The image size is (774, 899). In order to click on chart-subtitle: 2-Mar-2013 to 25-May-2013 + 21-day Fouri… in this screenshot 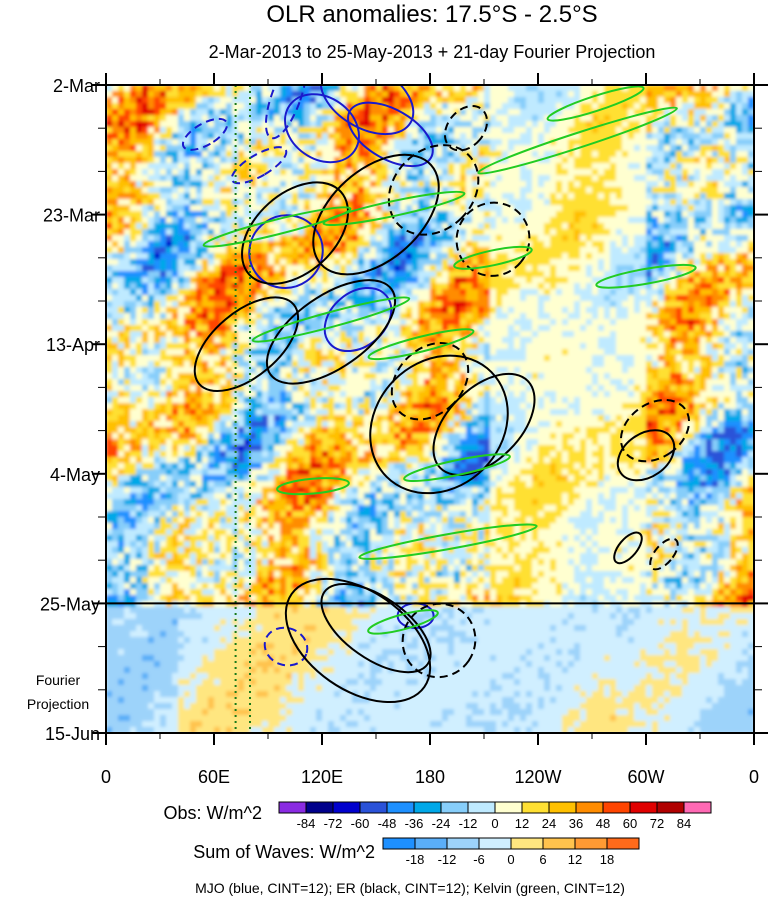, I will do `click(432, 52)`.